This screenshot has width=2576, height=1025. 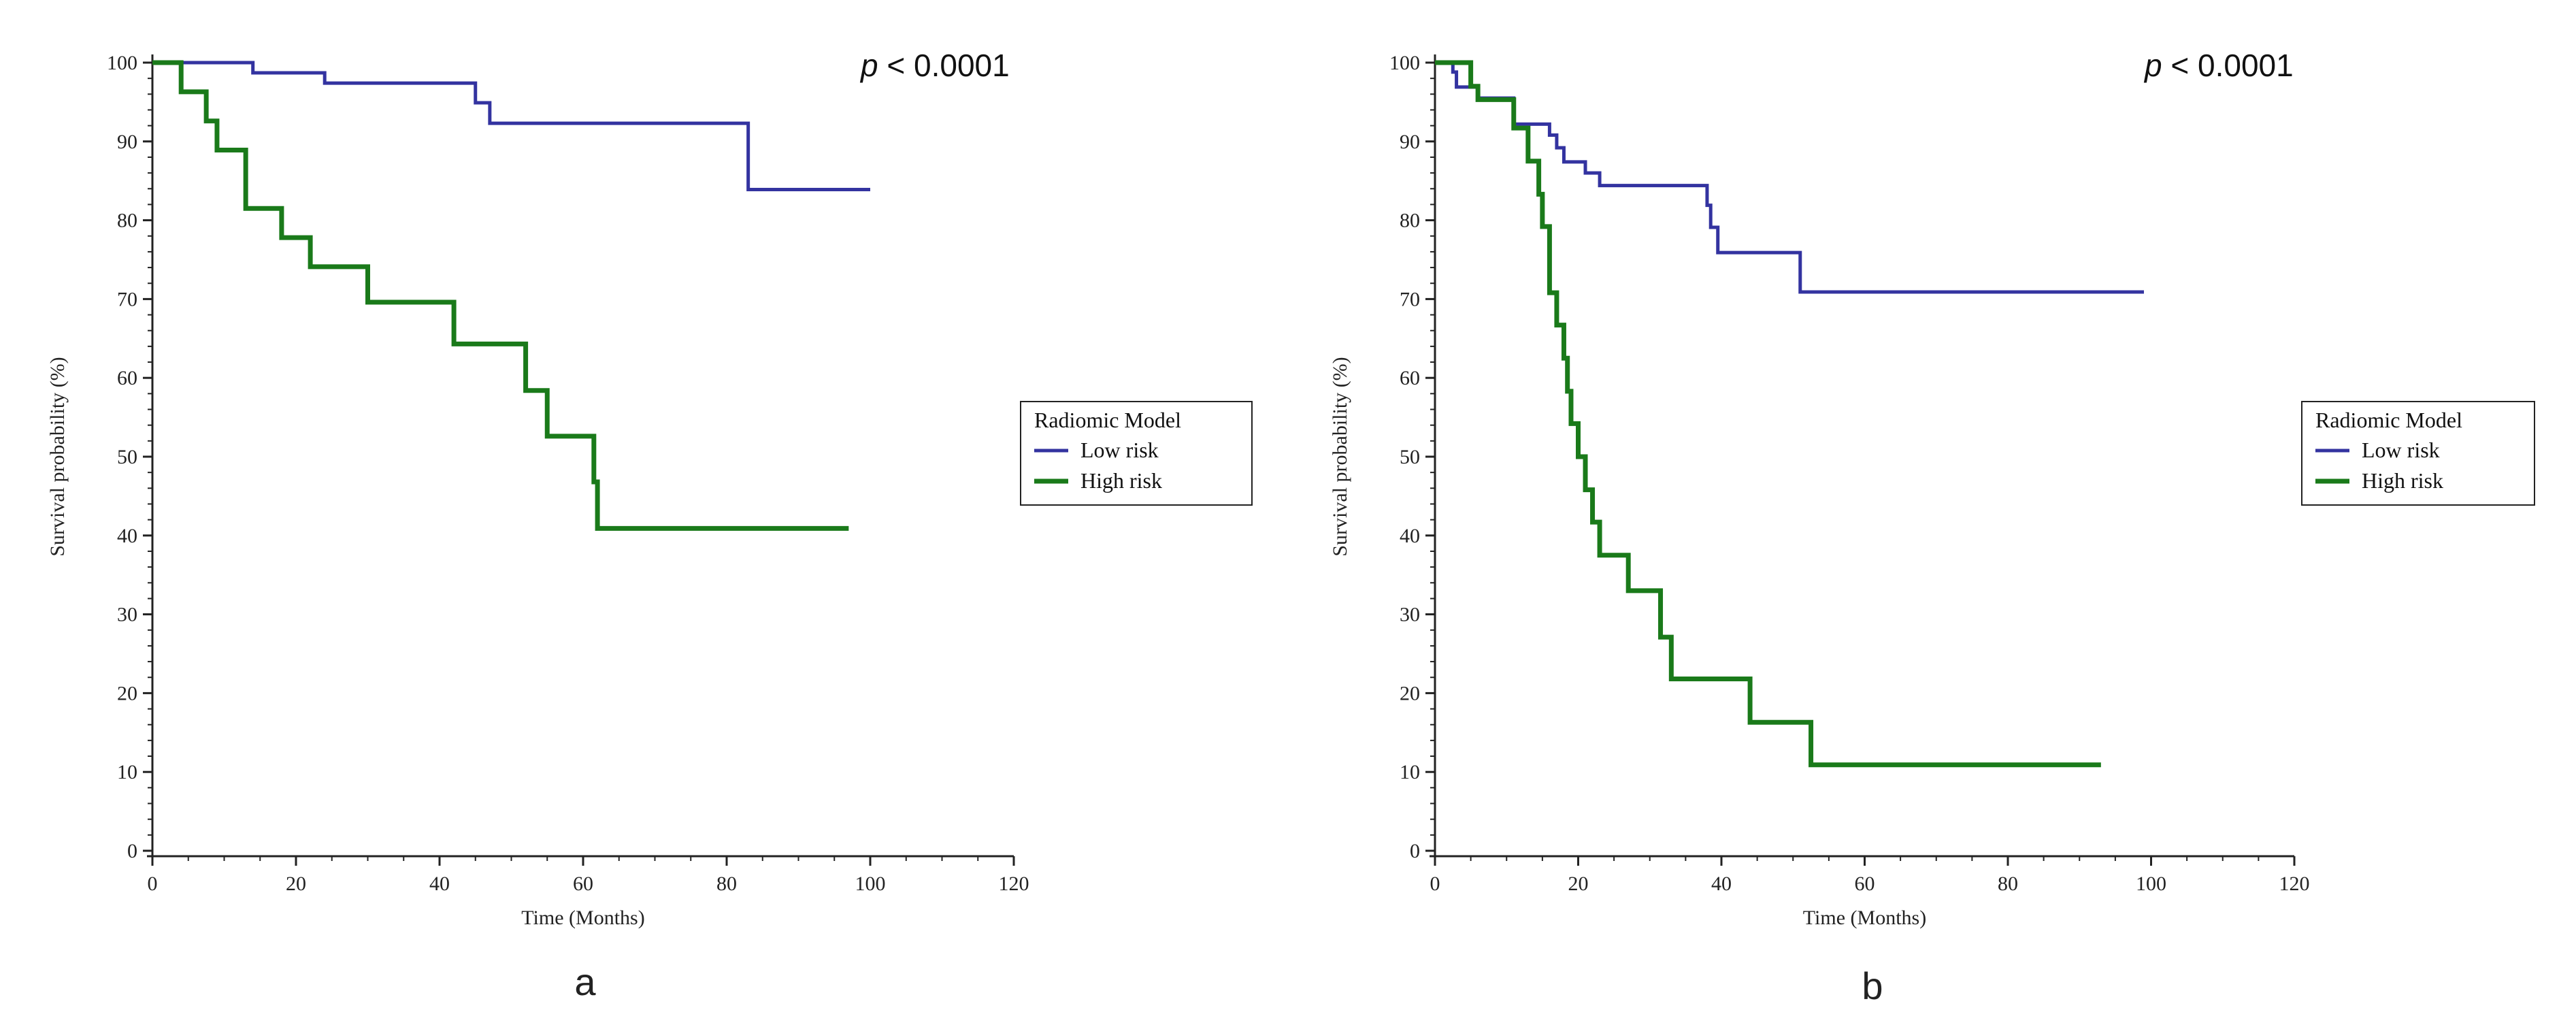 I want to click on panel-label: b, so click(x=1872, y=985).